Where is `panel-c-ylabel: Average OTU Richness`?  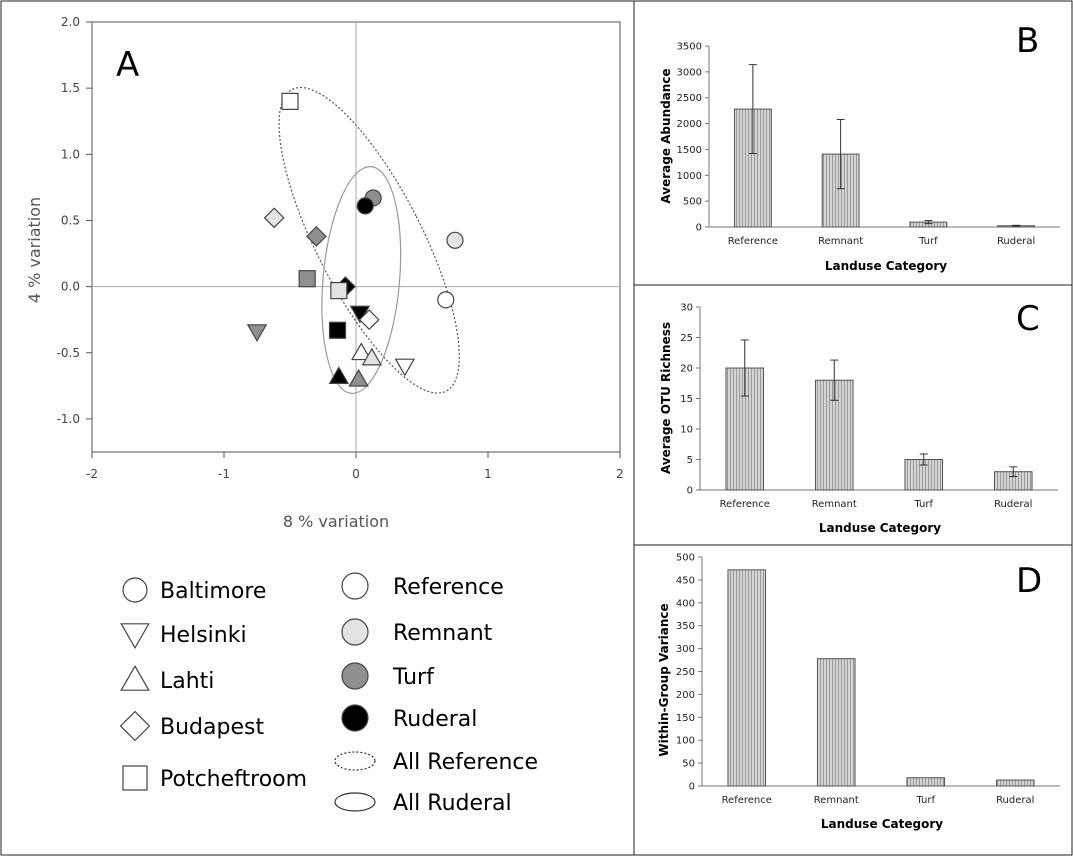
panel-c-ylabel: Average OTU Richness is located at coordinates (666, 398).